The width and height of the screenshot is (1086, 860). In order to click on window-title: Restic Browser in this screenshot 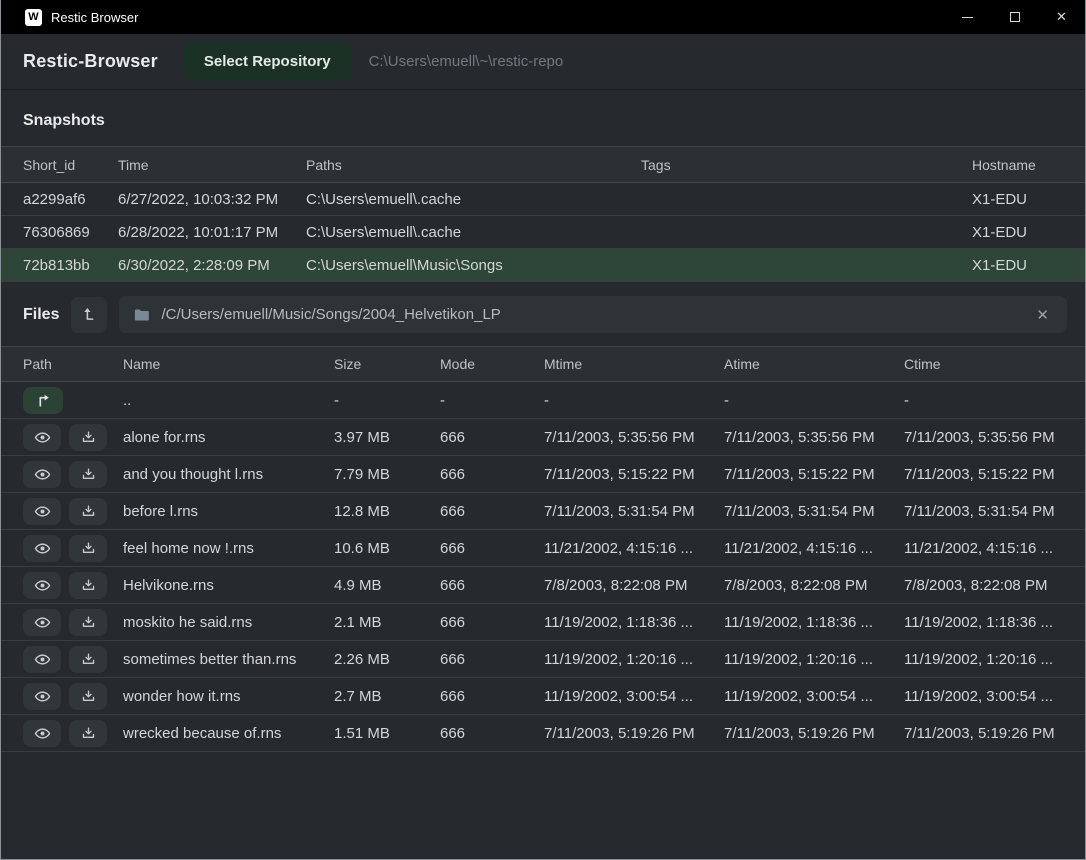, I will do `click(95, 17)`.